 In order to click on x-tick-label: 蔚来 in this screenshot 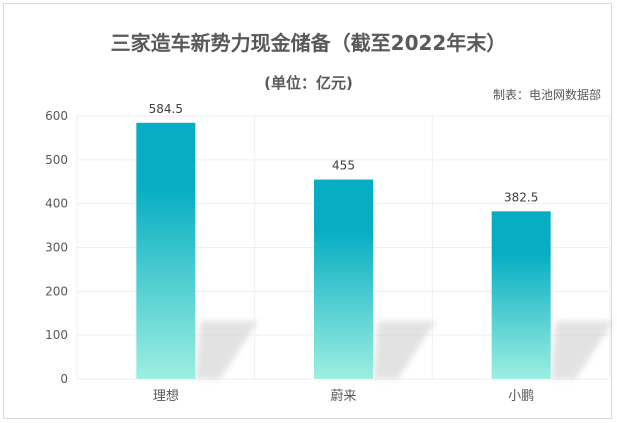, I will do `click(343, 396)`.